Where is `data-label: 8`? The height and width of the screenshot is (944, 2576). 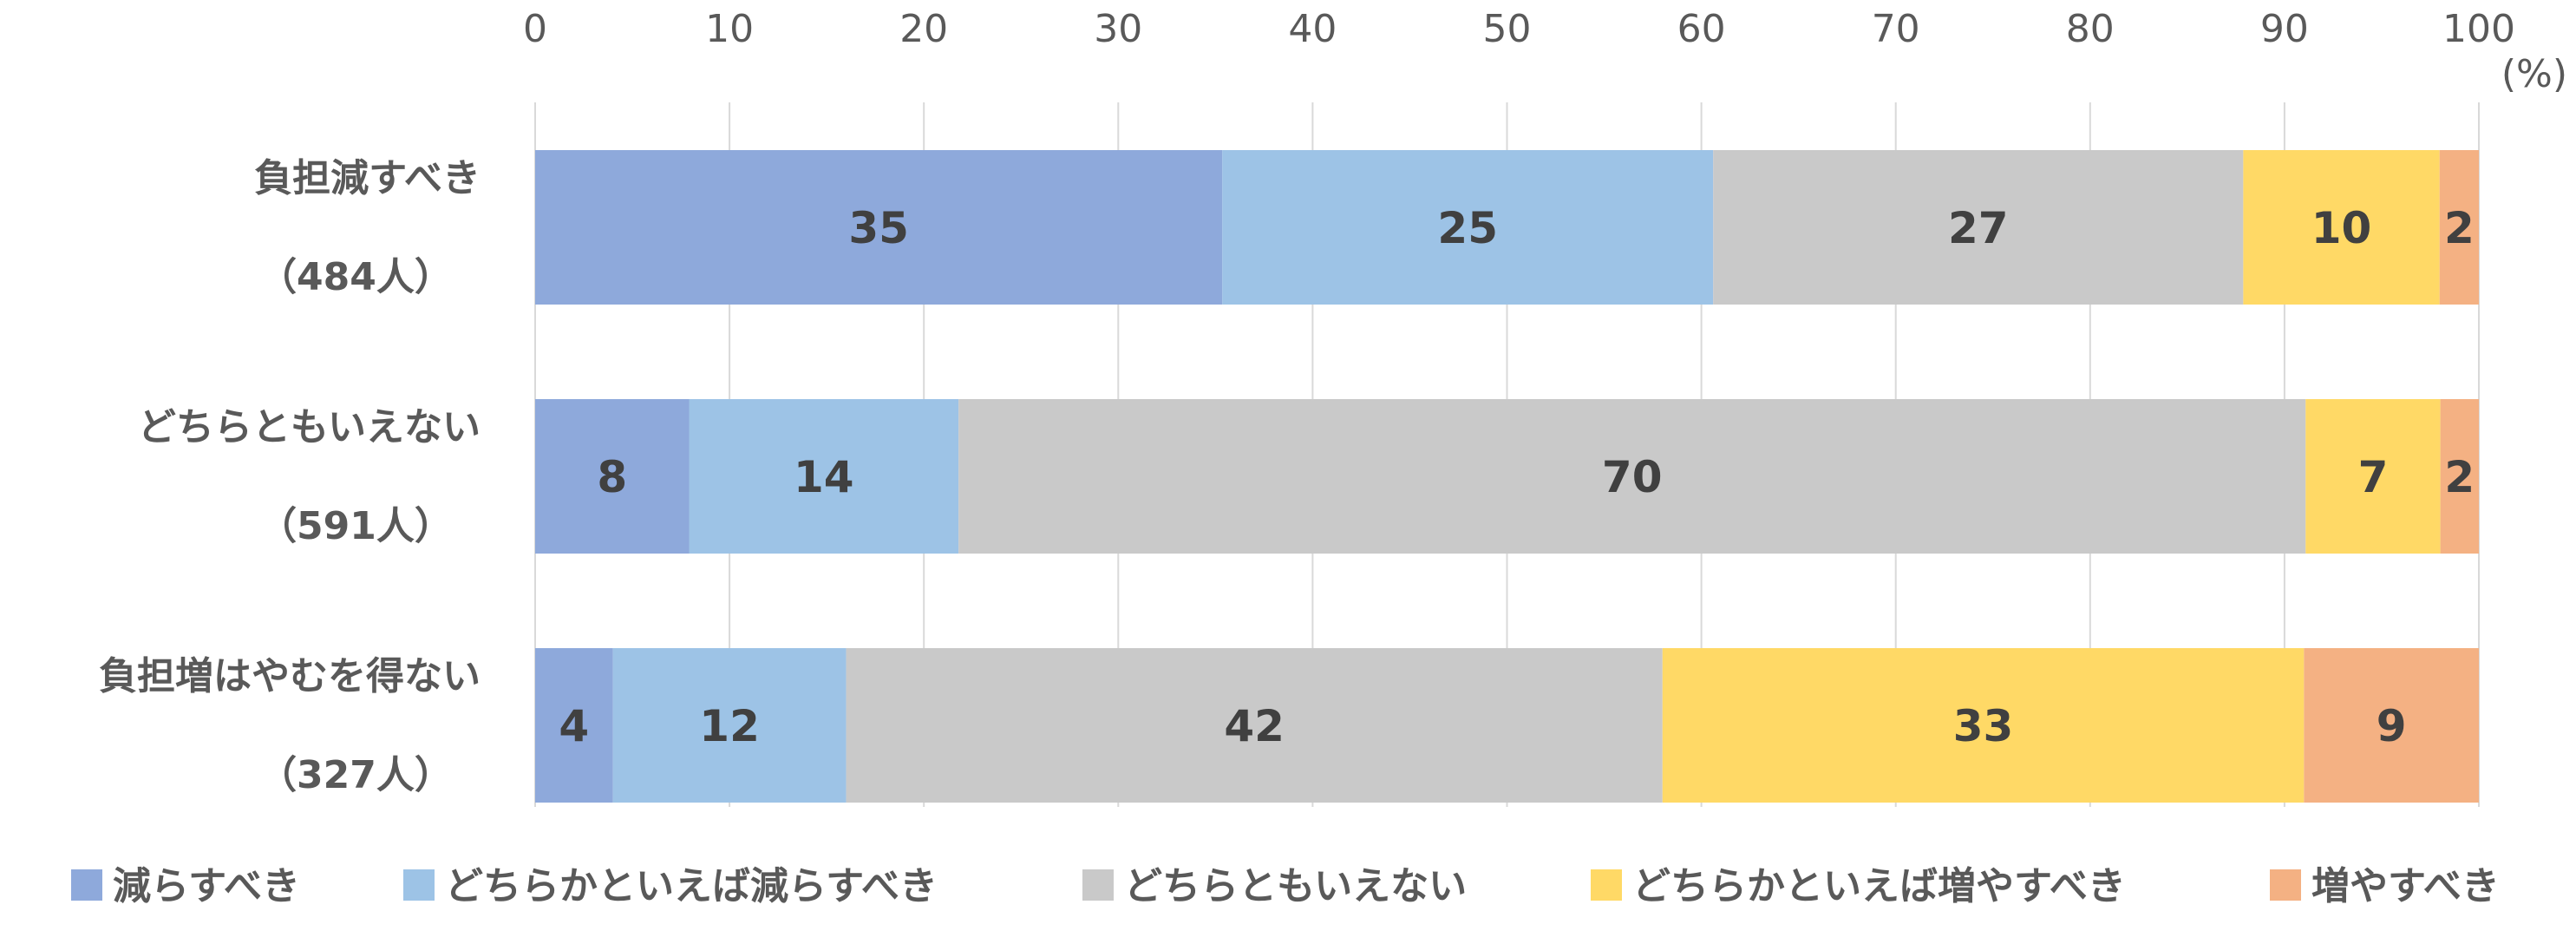 data-label: 8 is located at coordinates (612, 477).